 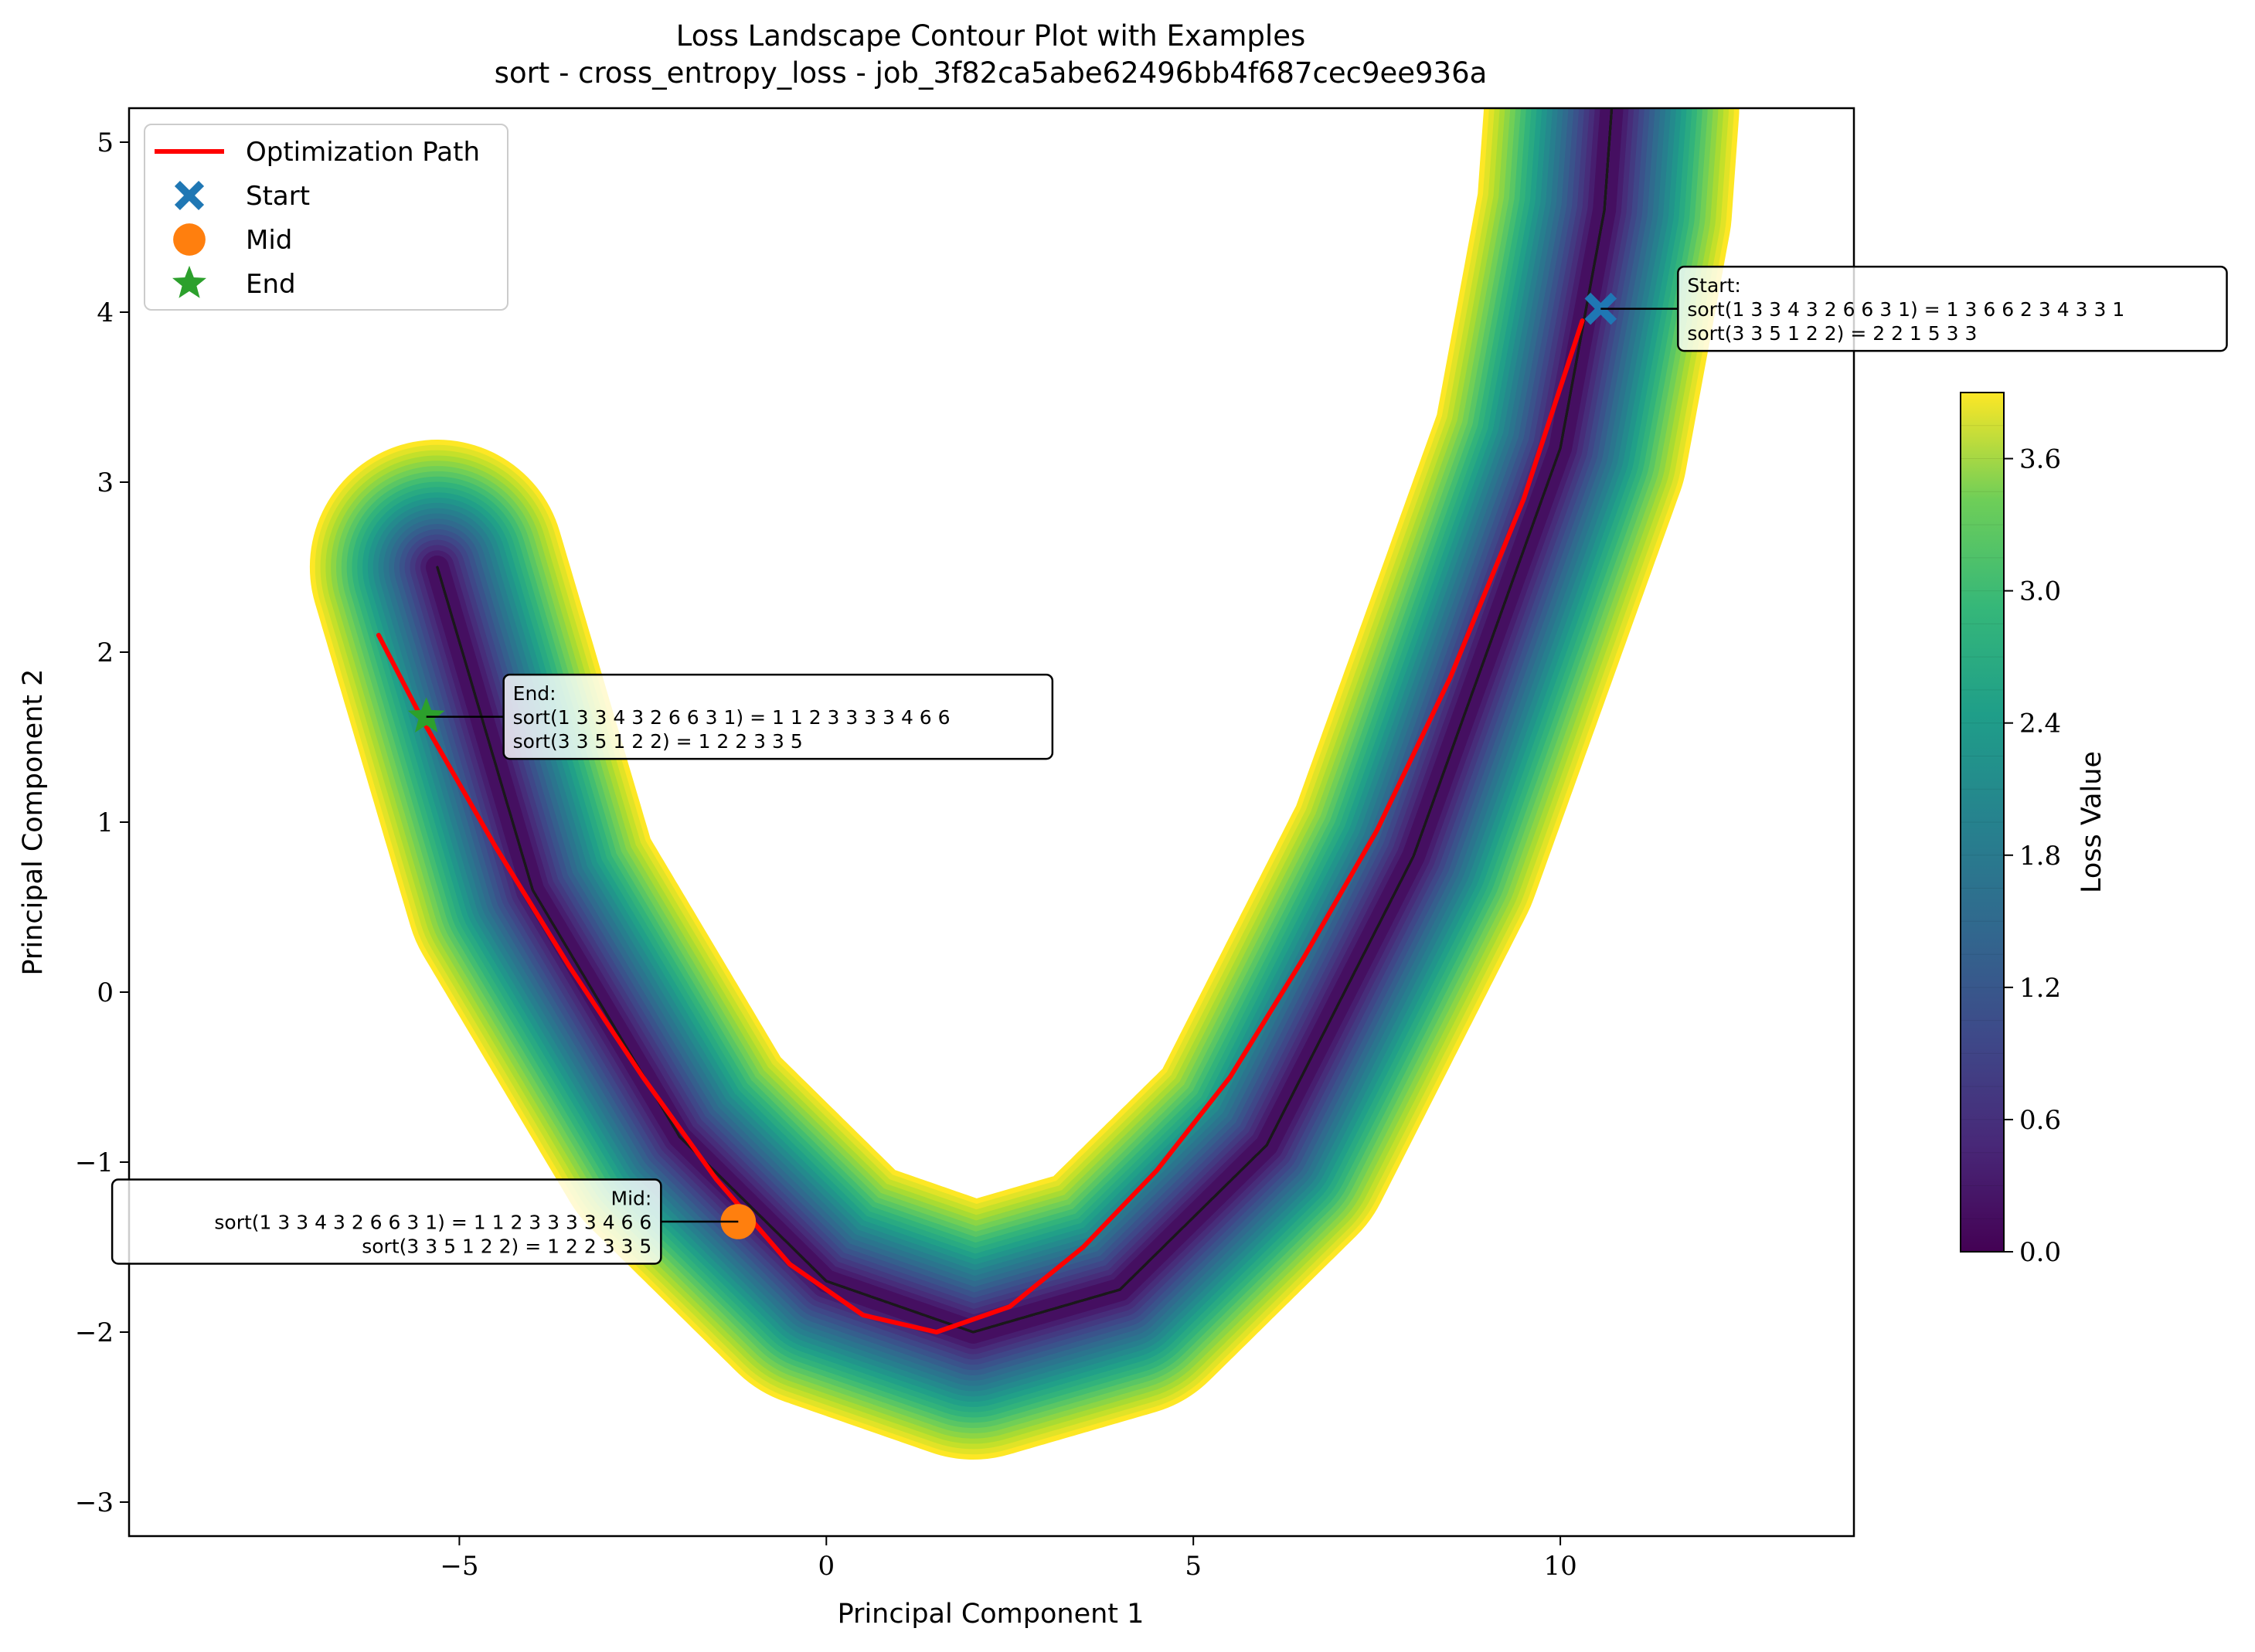 What do you see at coordinates (2040, 857) in the screenshot?
I see `colorbar-tick-label: 1.8` at bounding box center [2040, 857].